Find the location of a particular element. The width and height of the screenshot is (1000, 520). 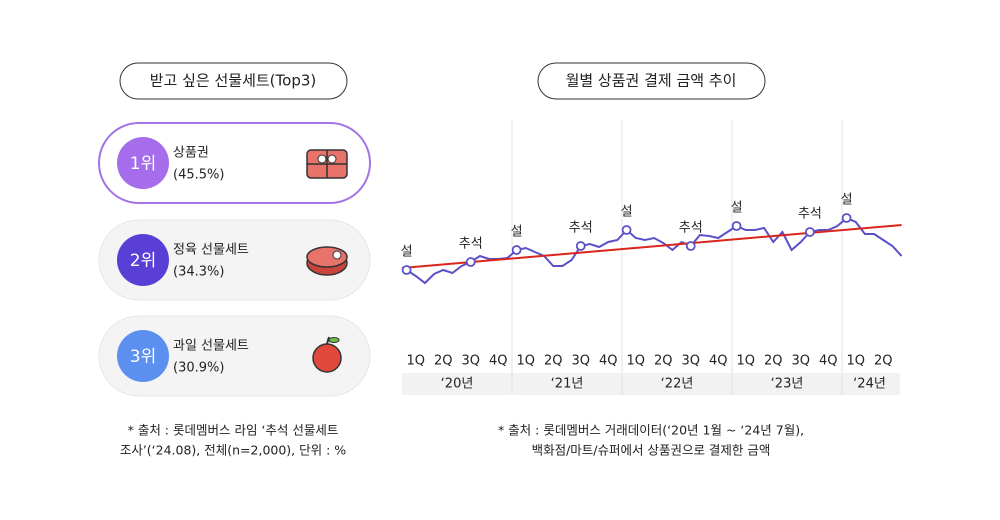

item-share: (45.5%) is located at coordinates (198, 175).